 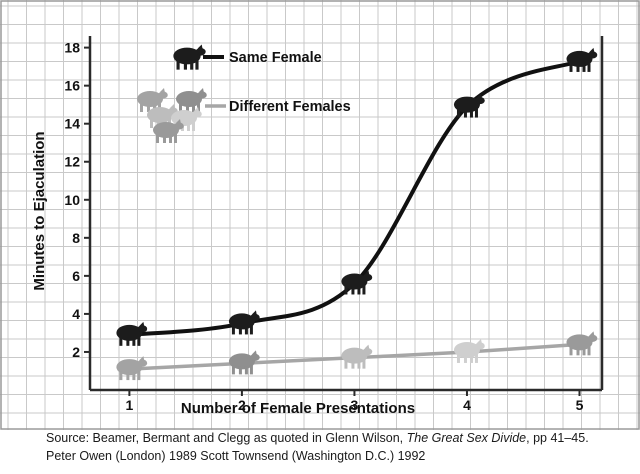 I want to click on y-tick-label: 18, so click(x=72, y=48).